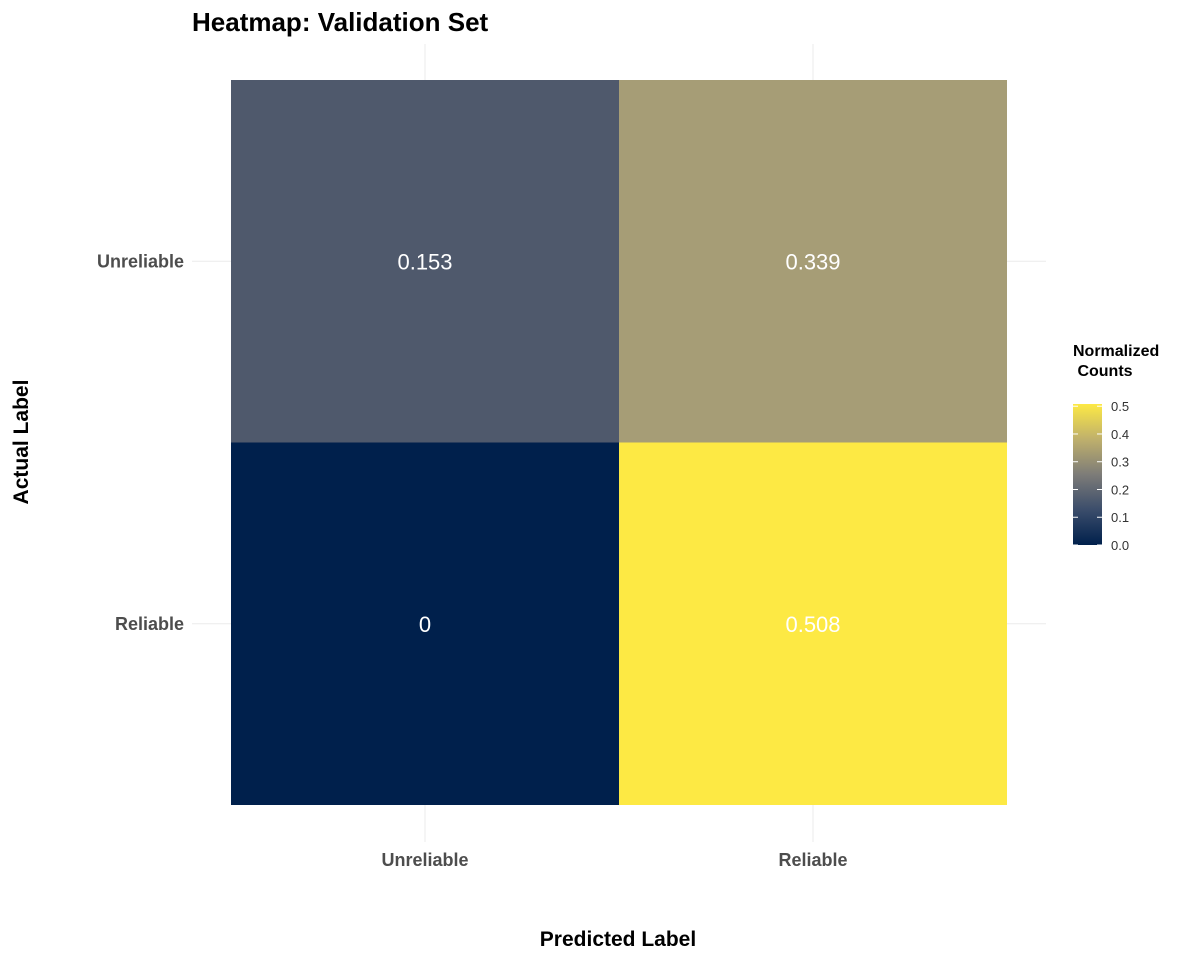  What do you see at coordinates (1103, 371) in the screenshot?
I see `legend-title-line2: Counts` at bounding box center [1103, 371].